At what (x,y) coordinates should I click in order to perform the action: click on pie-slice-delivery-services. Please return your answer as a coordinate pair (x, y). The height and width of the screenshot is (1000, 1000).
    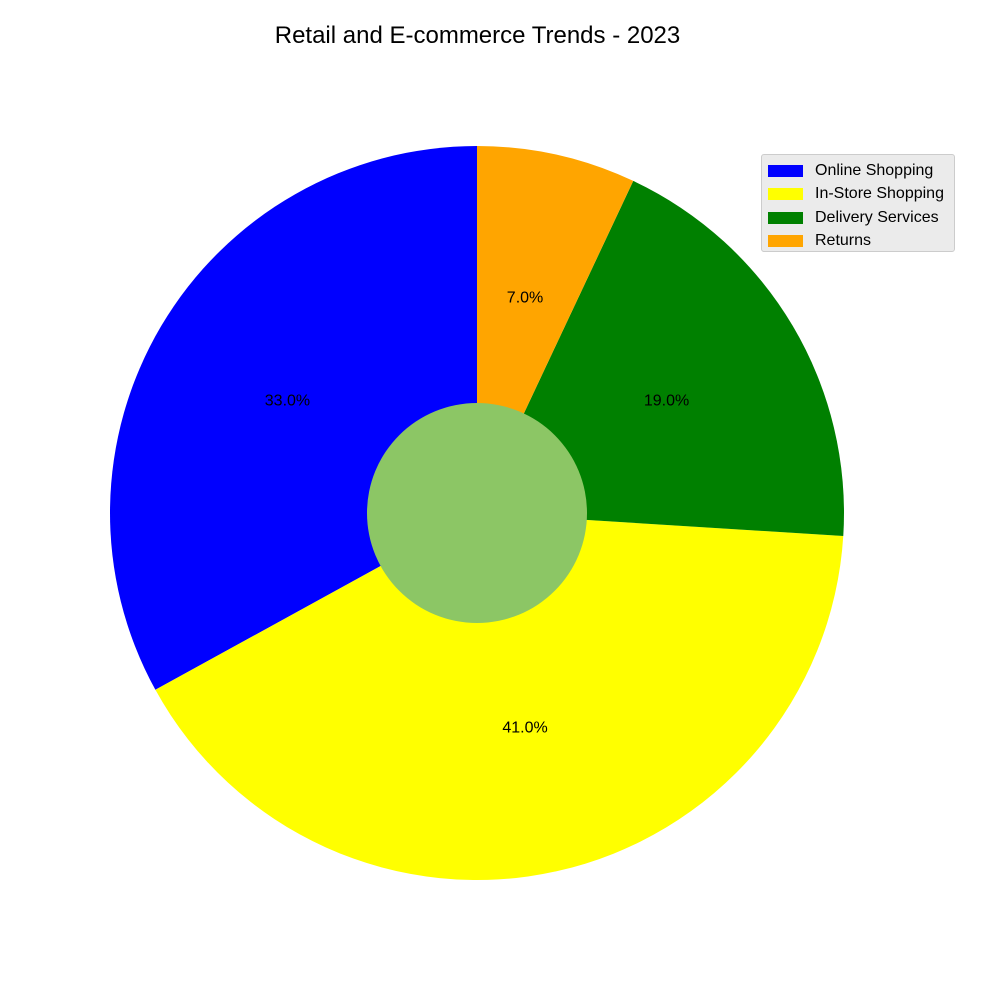
    Looking at the image, I should click on (660, 358).